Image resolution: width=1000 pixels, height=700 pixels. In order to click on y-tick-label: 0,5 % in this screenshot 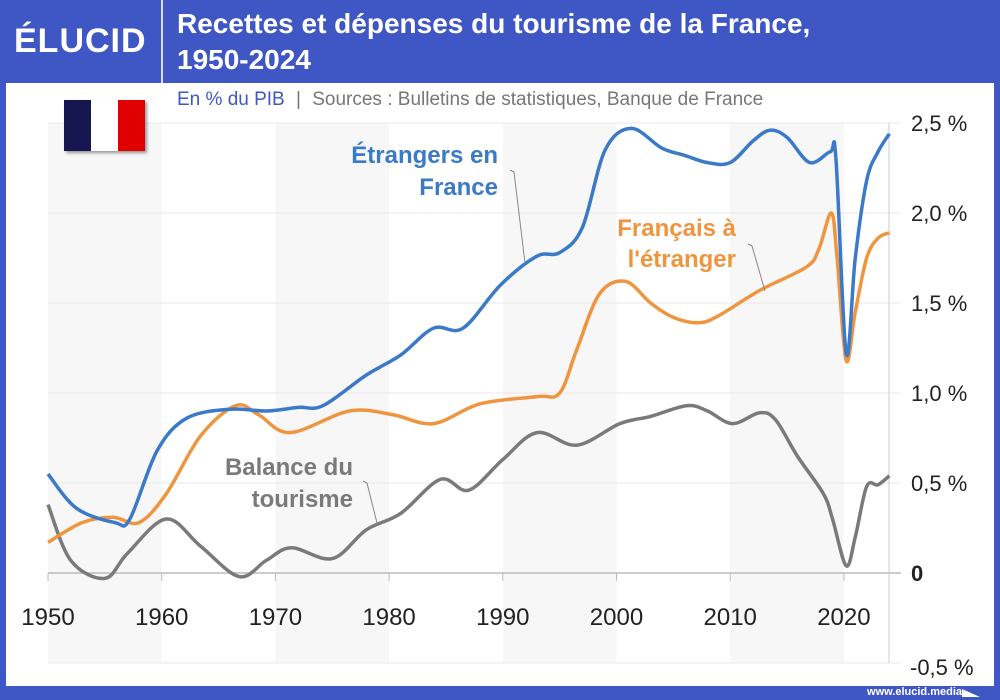, I will do `click(939, 483)`.